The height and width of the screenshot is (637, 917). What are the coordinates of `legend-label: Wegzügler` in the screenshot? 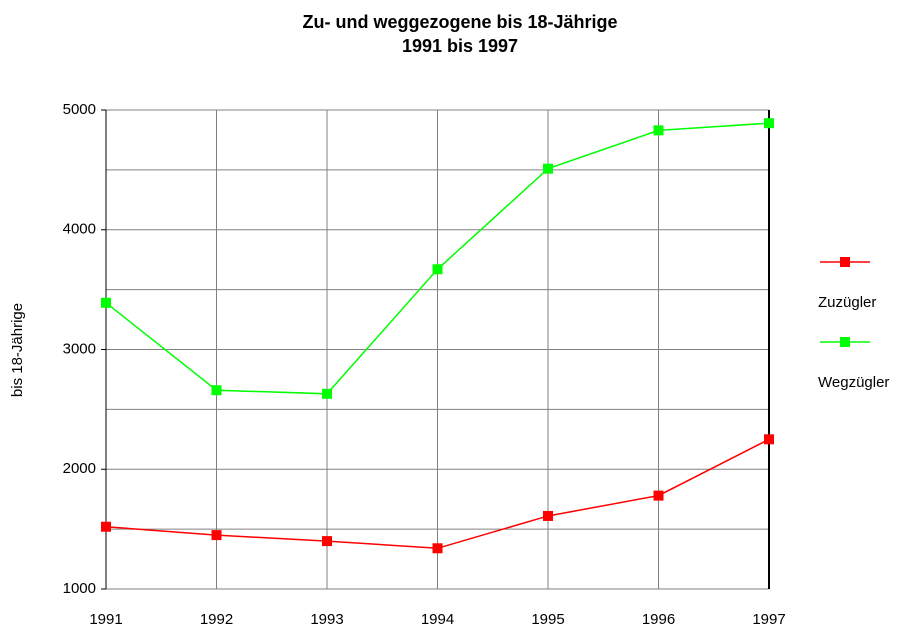 It's located at (853, 382).